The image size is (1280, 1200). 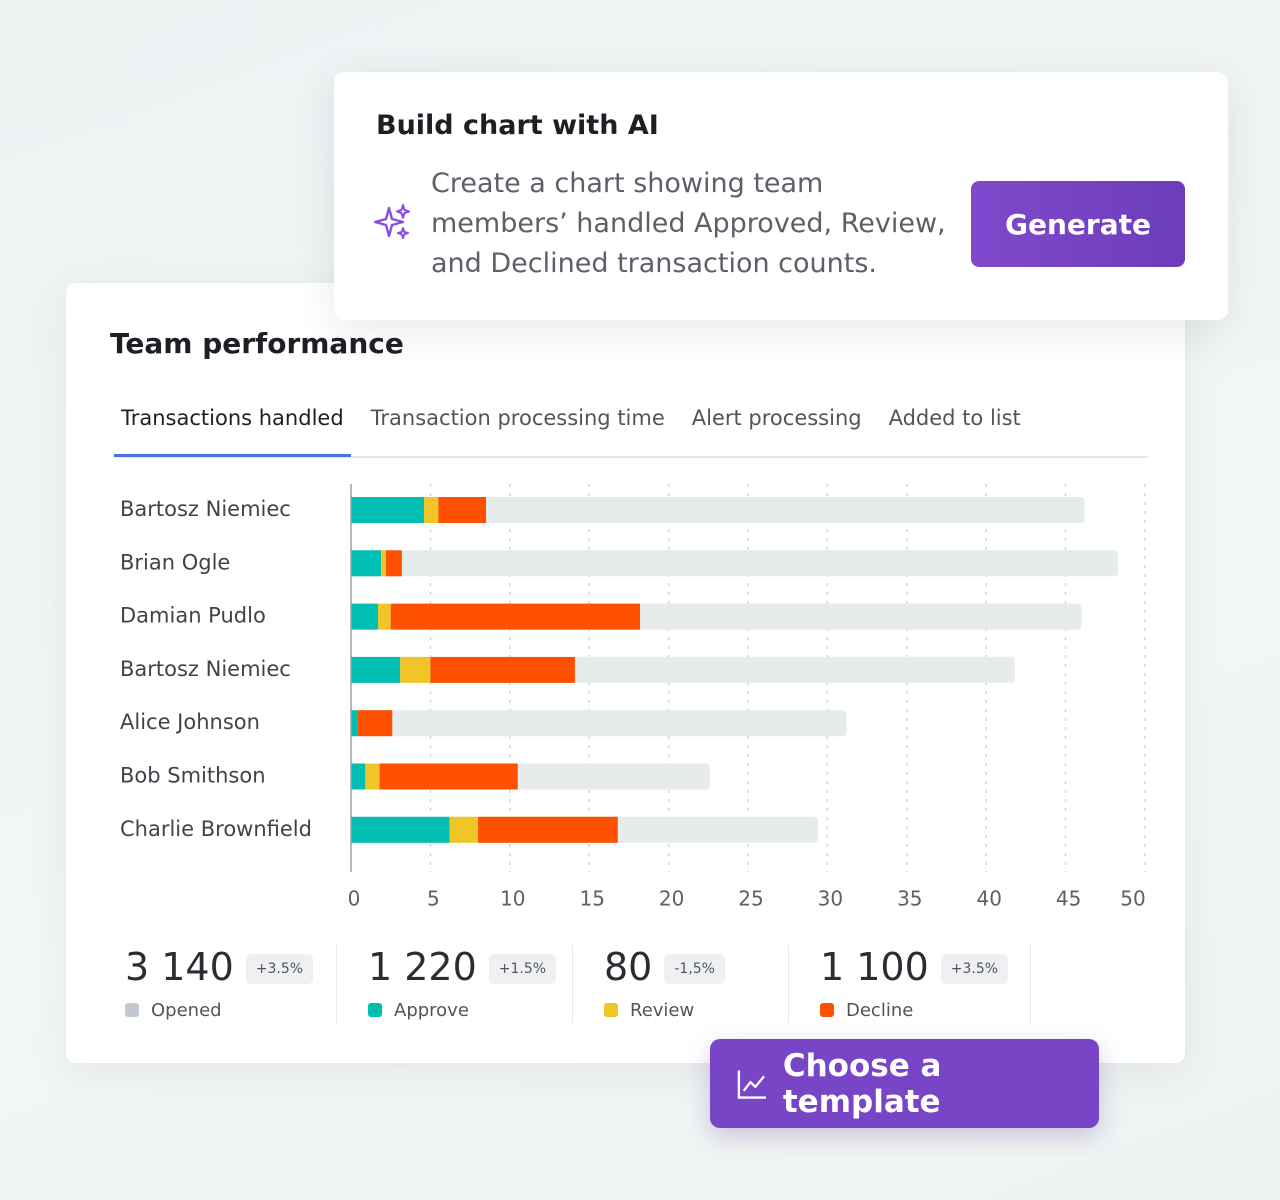 What do you see at coordinates (431, 1010) in the screenshot?
I see `legend-label: Approve` at bounding box center [431, 1010].